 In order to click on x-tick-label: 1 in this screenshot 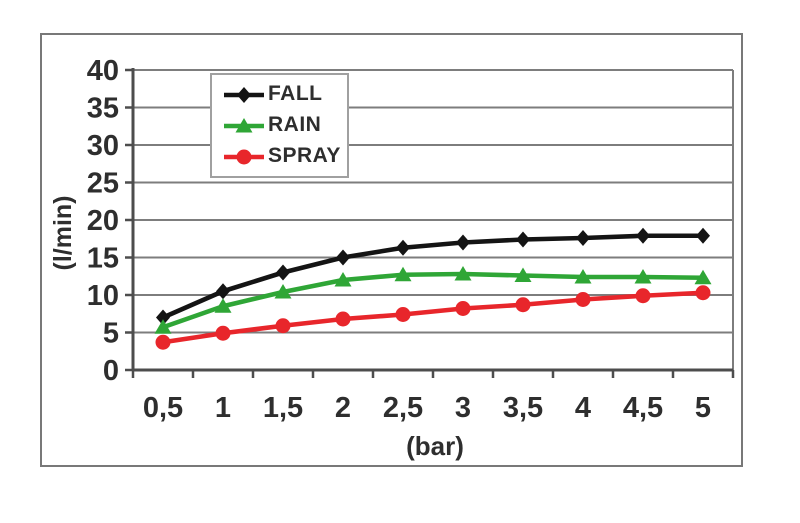, I will do `click(223, 408)`.